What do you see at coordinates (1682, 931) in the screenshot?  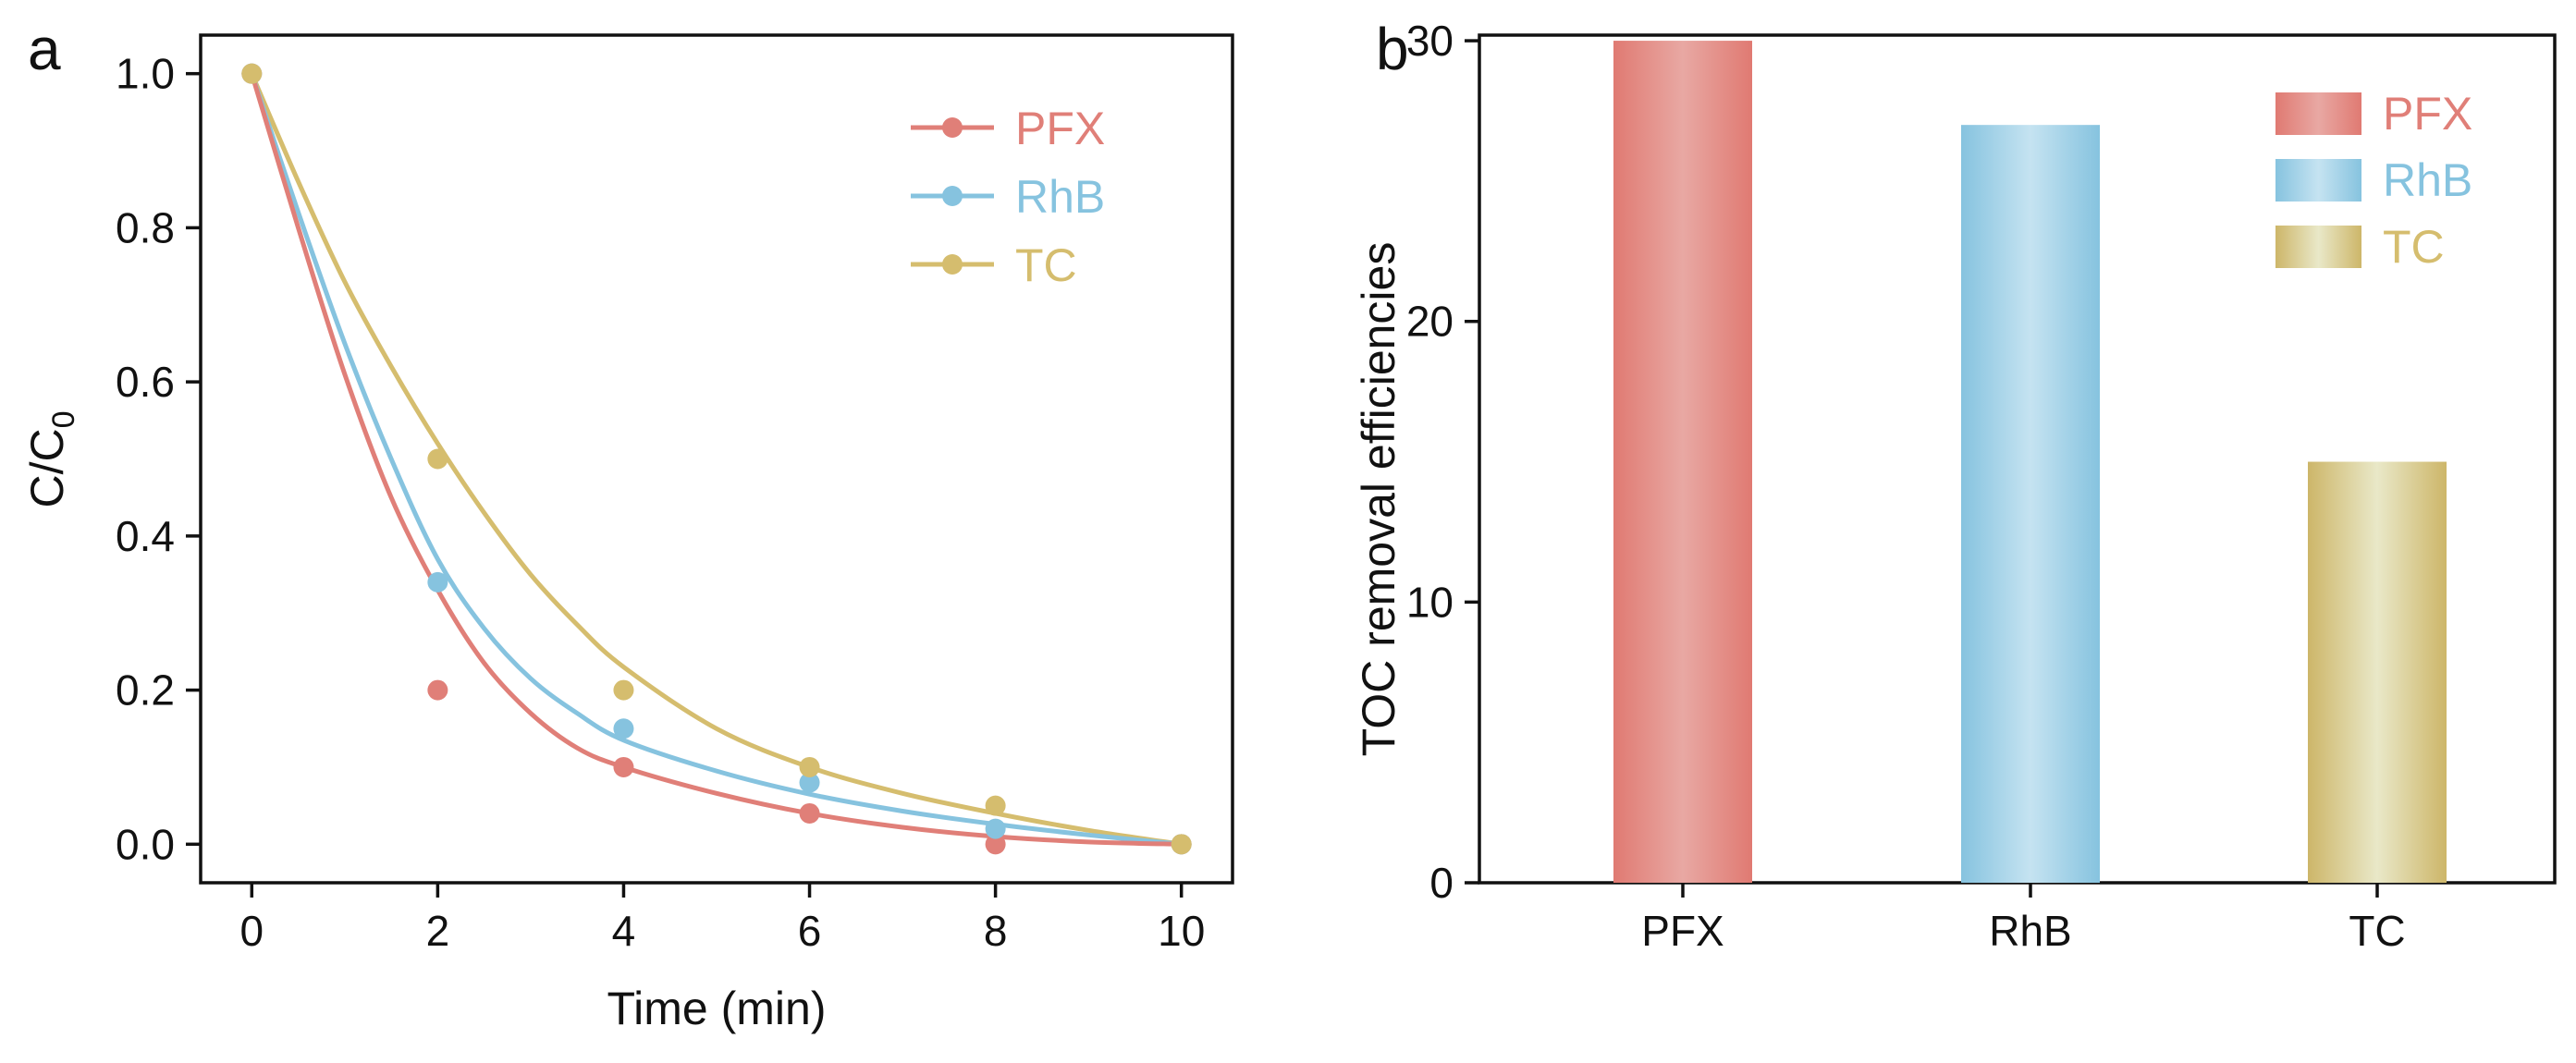 I see `b-x-tick-label-pfx: PFX` at bounding box center [1682, 931].